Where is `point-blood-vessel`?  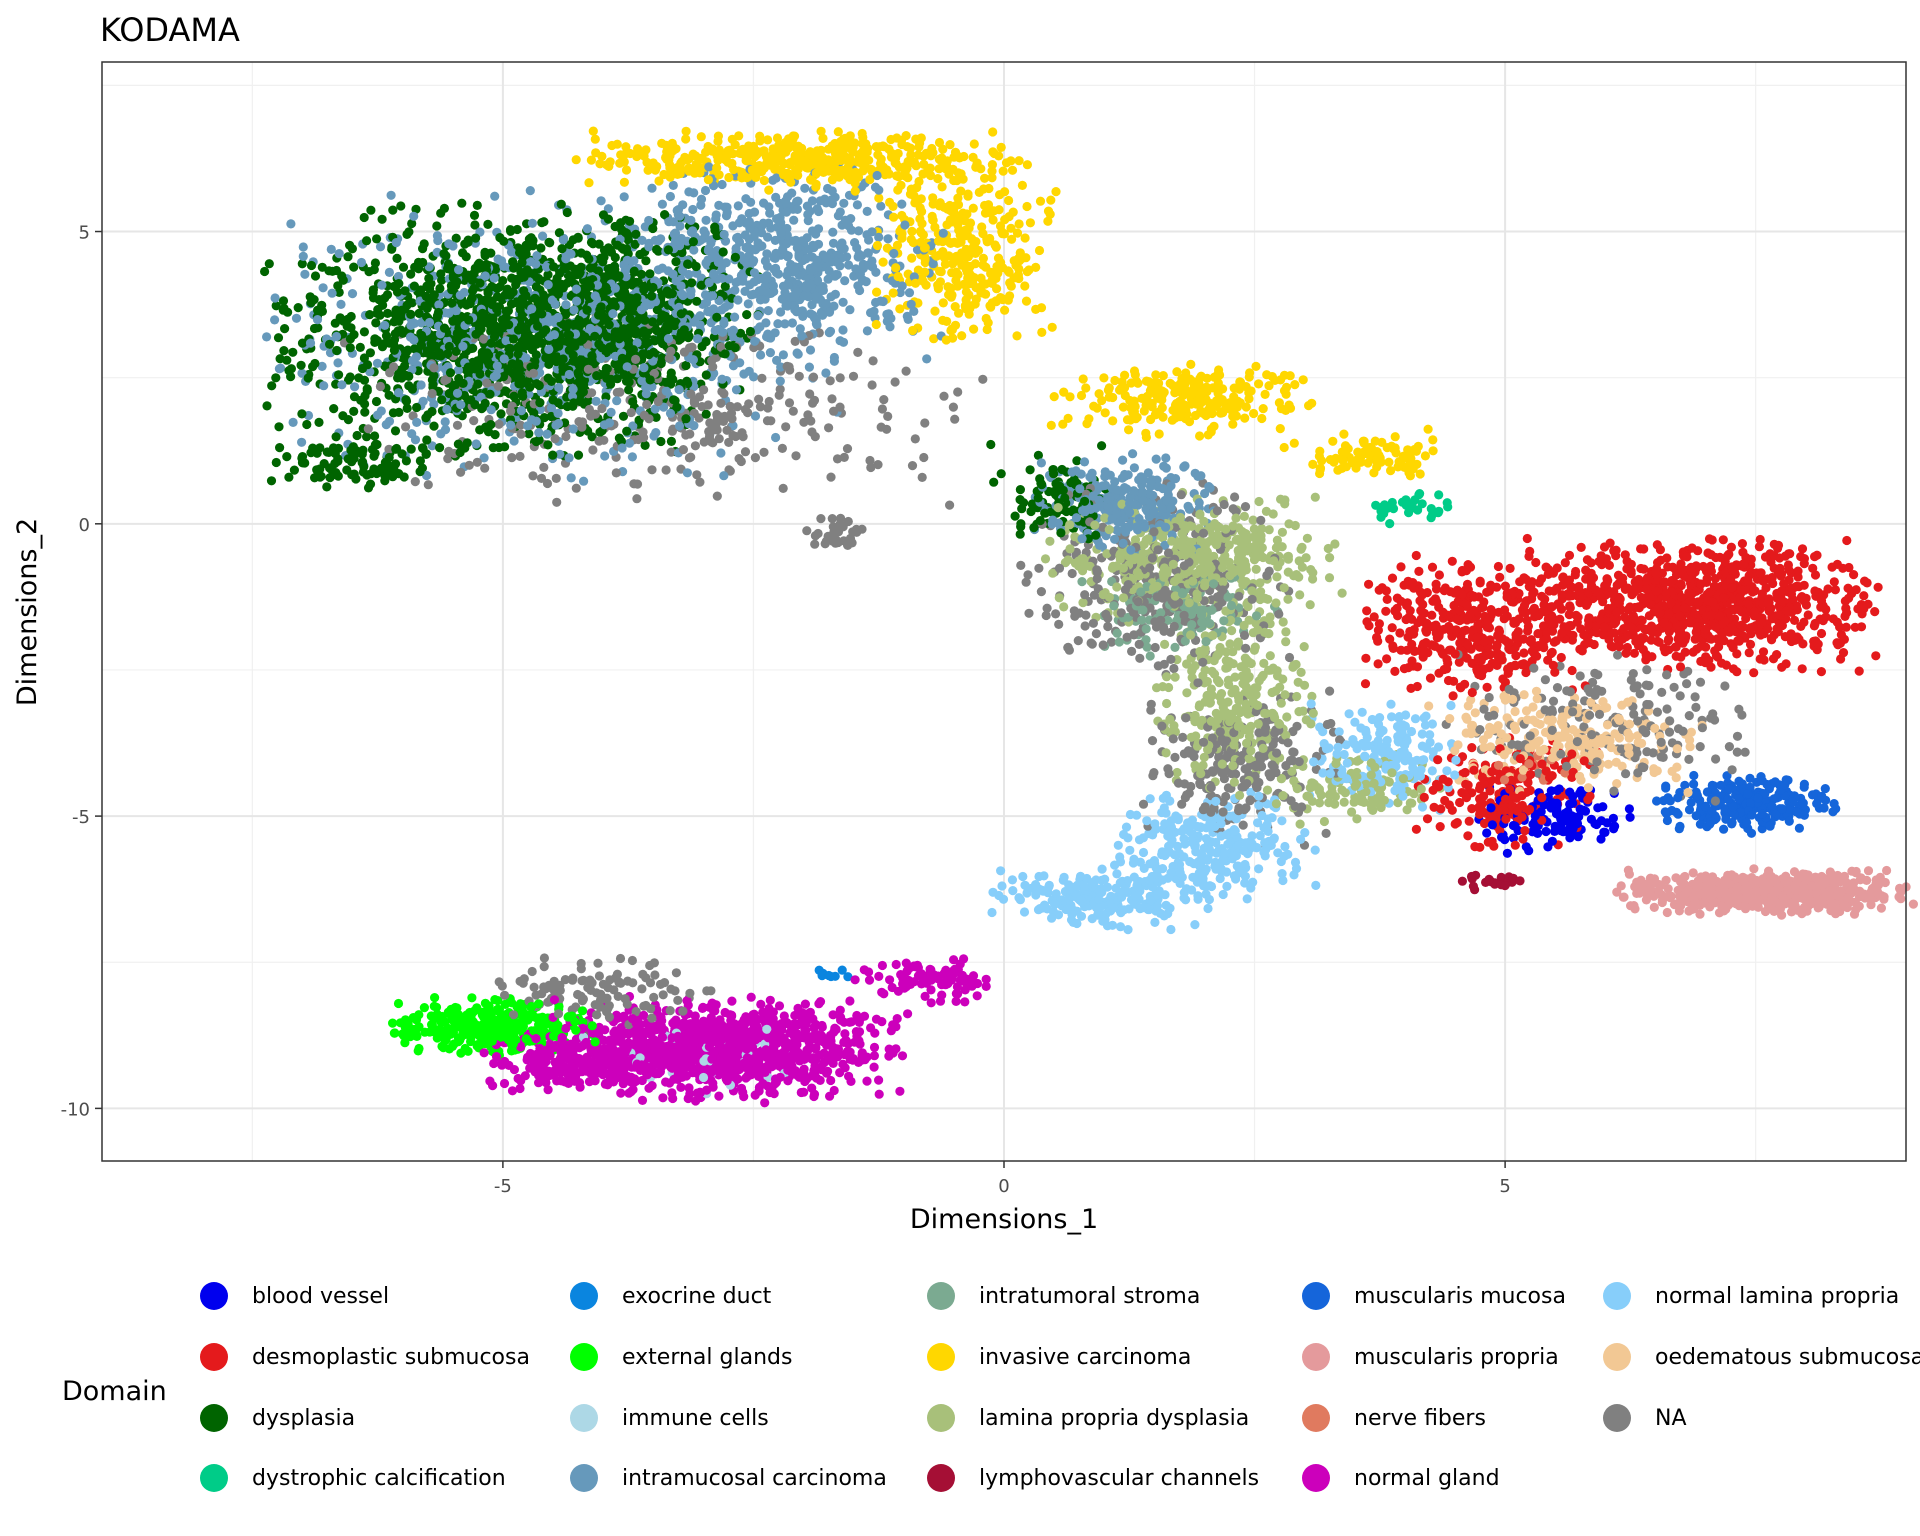
point-blood-vessel is located at coordinates (1507, 853).